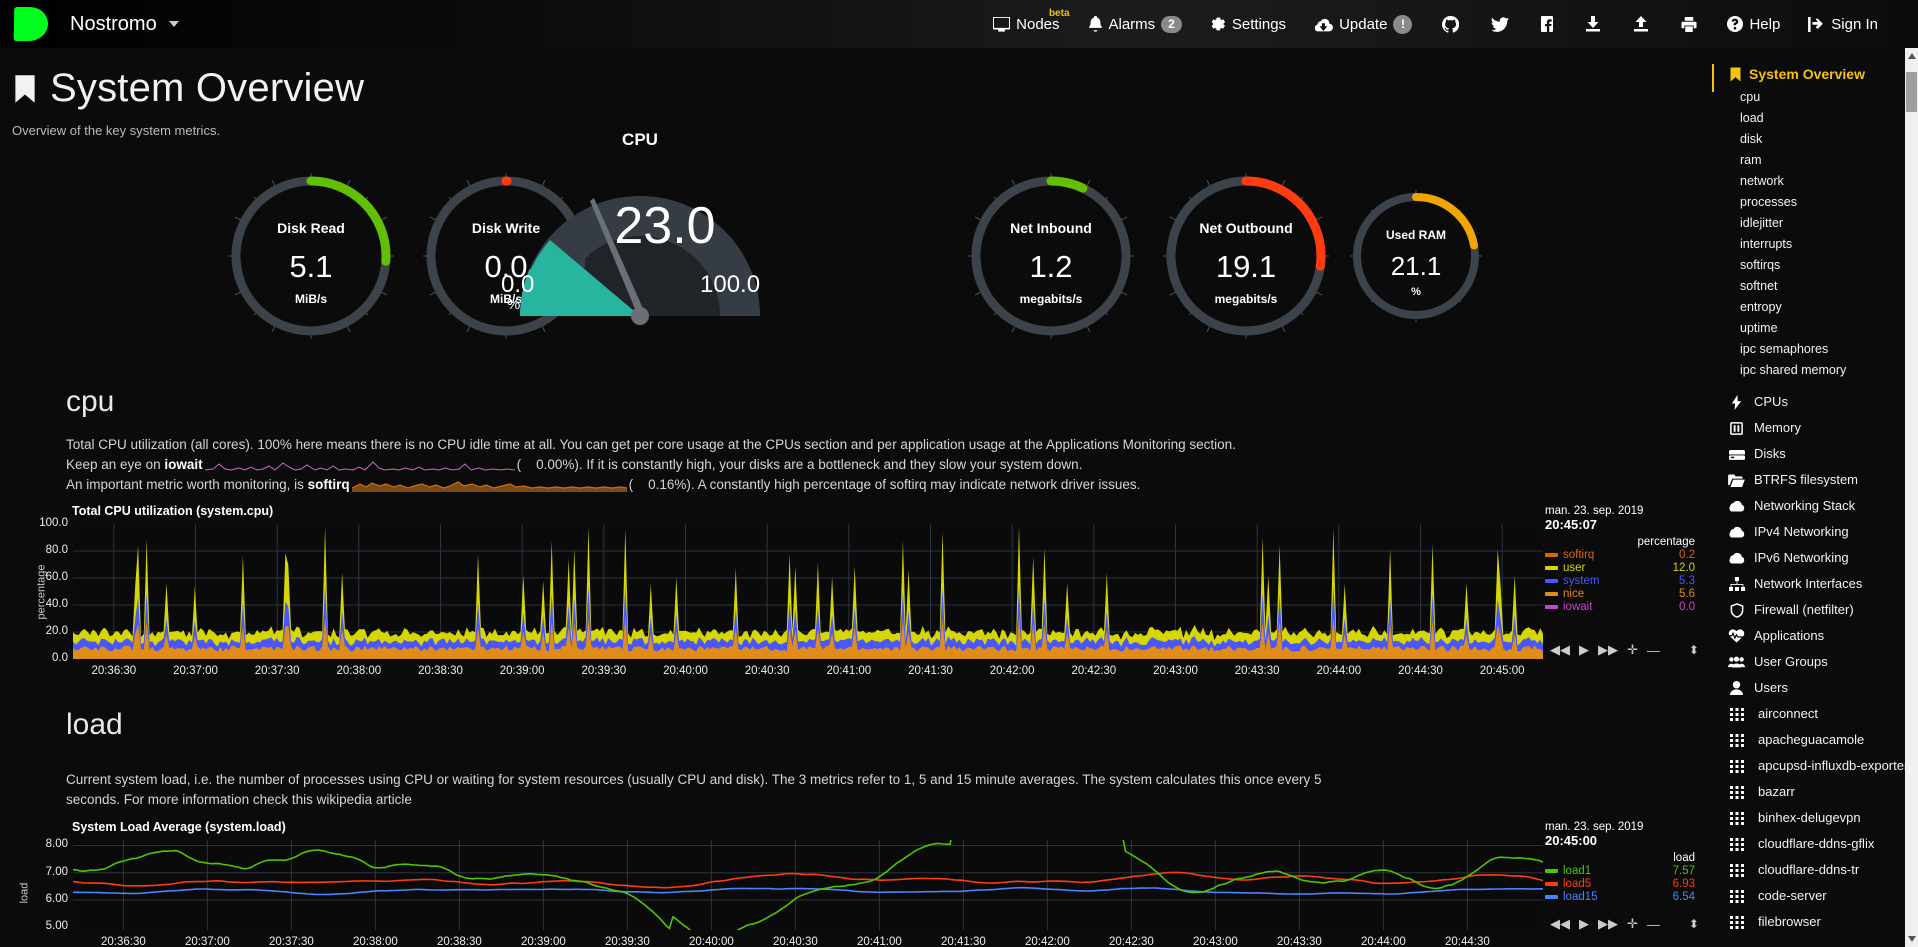  Describe the element at coordinates (173, 24) in the screenshot. I see `chevron-down-icon` at that location.